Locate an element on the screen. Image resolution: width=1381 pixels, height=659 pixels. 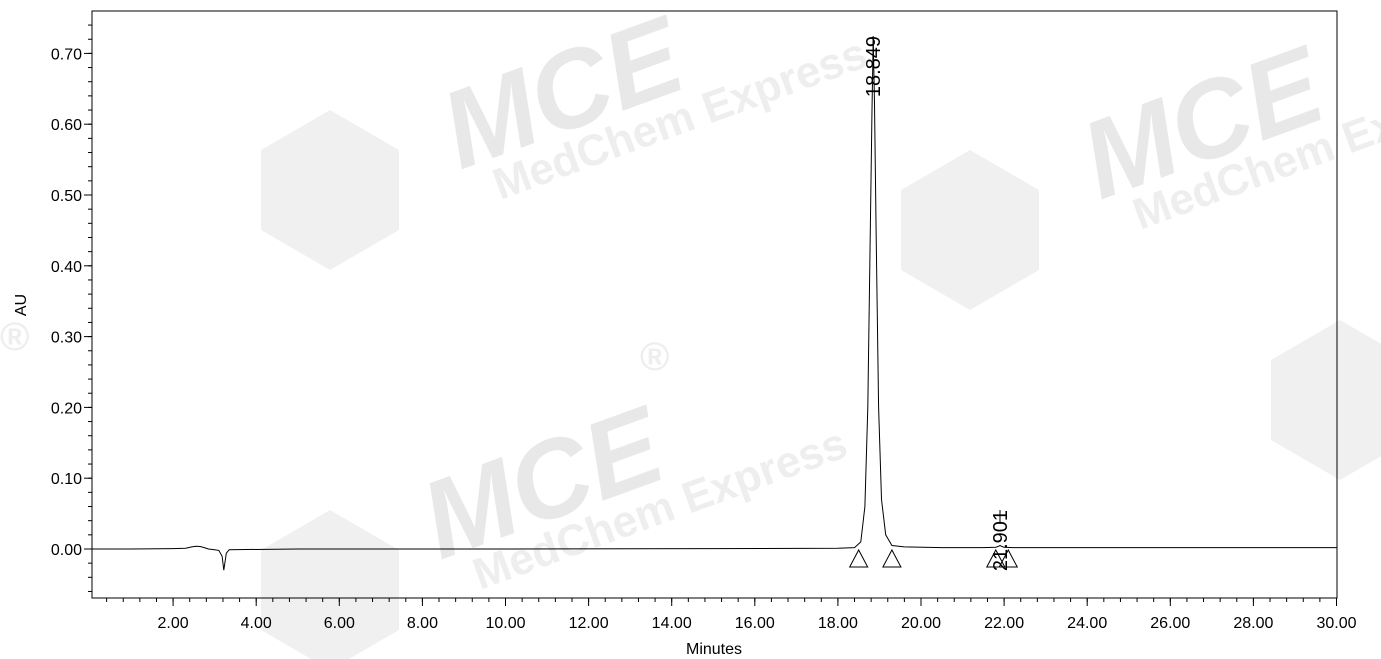
y-axis: 0.00 0.10 0.20 0.30 0.40 0.50 0.60 0.70 is located at coordinates (71, 308).